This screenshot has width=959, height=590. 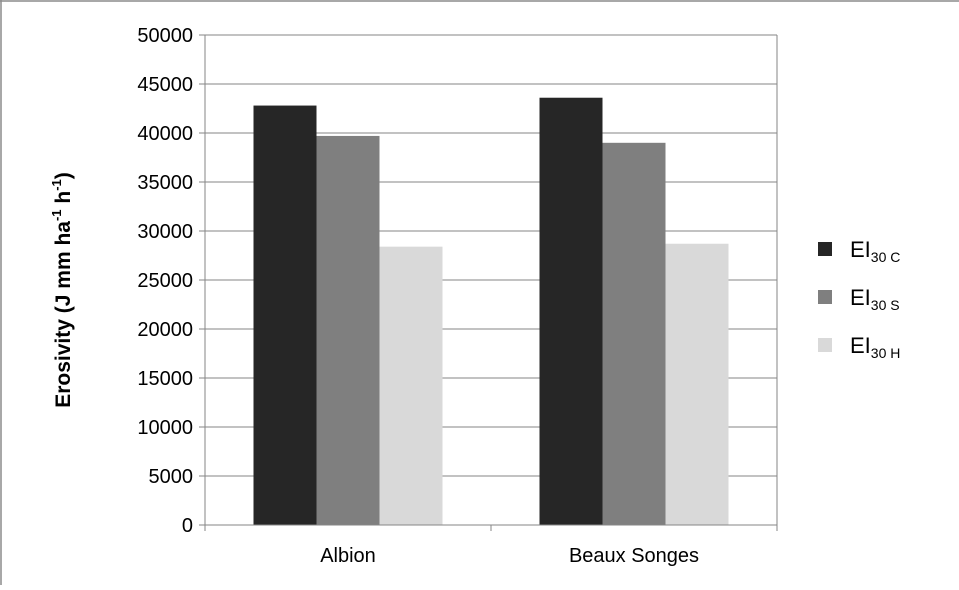 What do you see at coordinates (411, 385) in the screenshot?
I see `bar-ei30-h-albion` at bounding box center [411, 385].